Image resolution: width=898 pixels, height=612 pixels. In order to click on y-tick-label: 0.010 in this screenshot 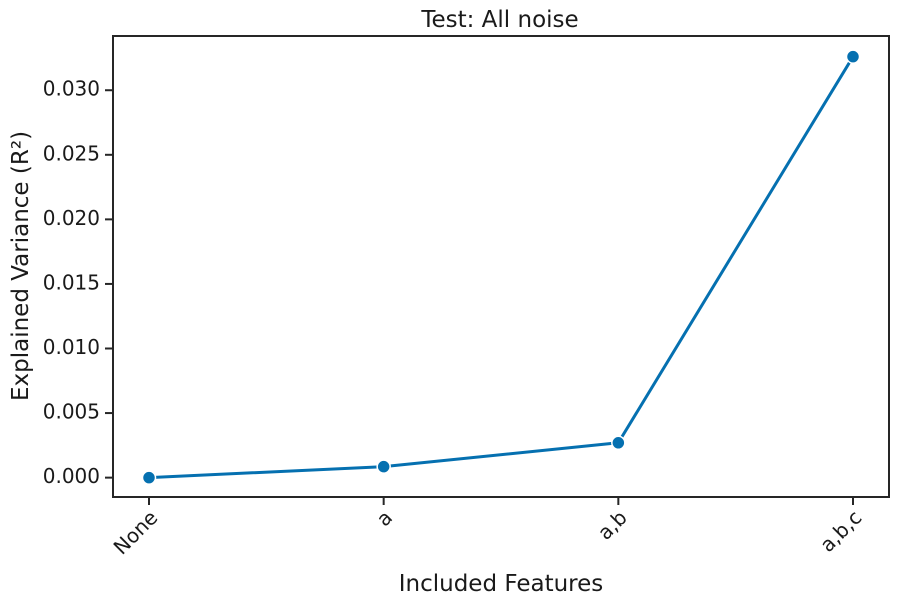, I will do `click(71, 347)`.